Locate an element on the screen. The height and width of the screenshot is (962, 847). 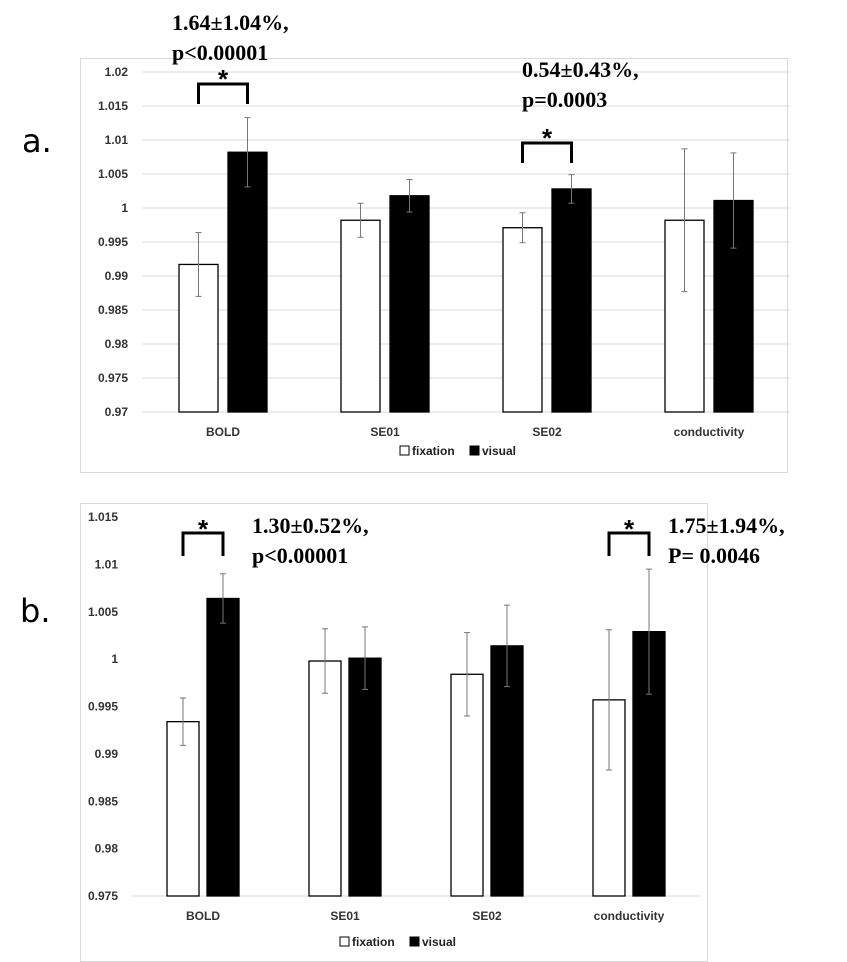
y-tick-label: 1.02 is located at coordinates (117, 72).